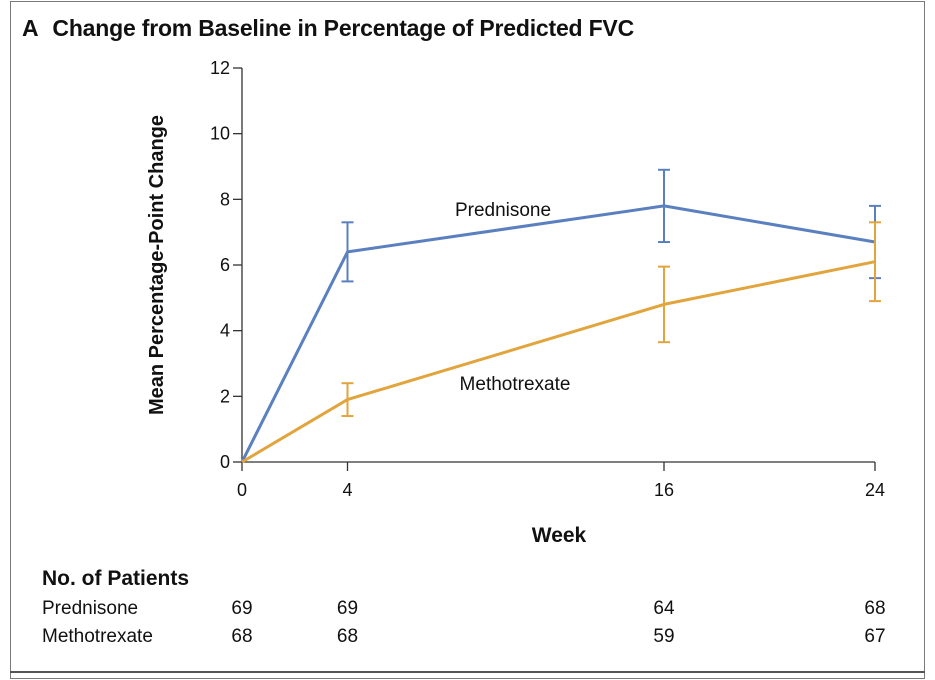  I want to click on y-tick-label: 0, so click(225, 462).